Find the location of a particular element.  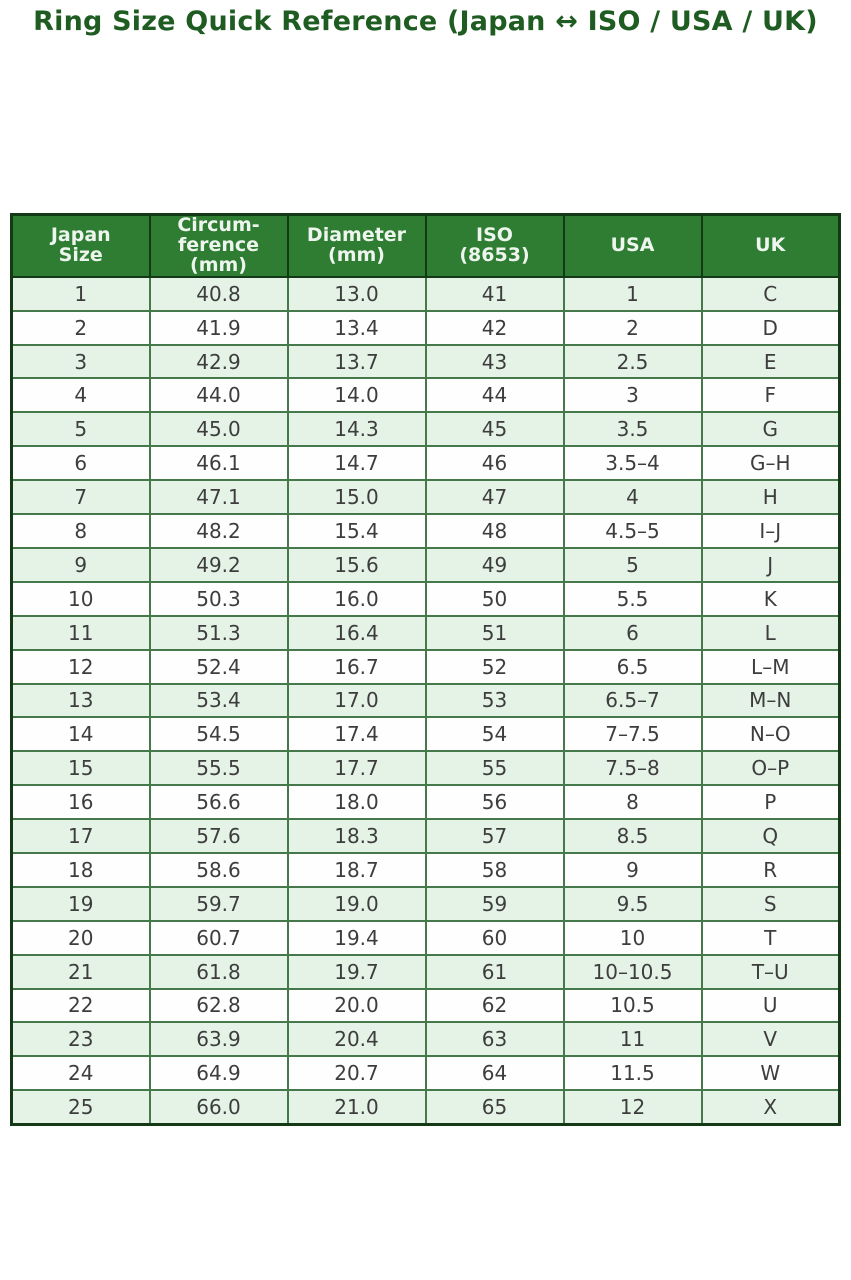

table-cell: K is located at coordinates (770, 598).